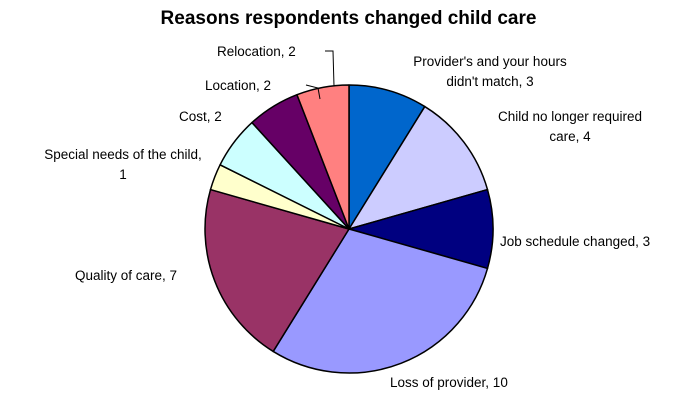 The image size is (697, 395). What do you see at coordinates (490, 71) in the screenshot?
I see `data-label-provider-s-and-your-hours-didn-t-match: Provider's and your hours didn't match, 3` at bounding box center [490, 71].